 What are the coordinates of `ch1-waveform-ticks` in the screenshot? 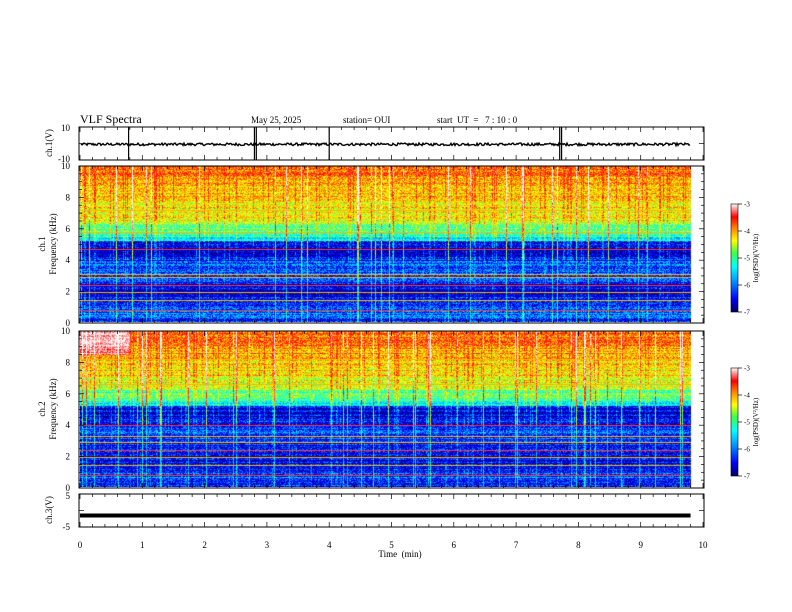 It's located at (391, 143).